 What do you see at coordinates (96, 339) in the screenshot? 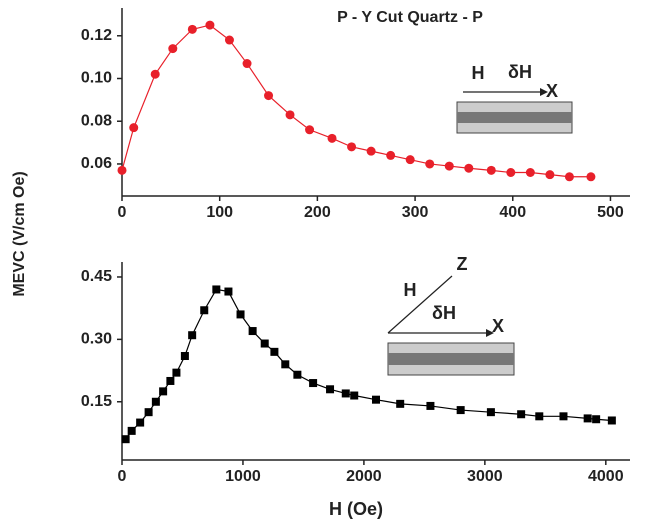
I see `y-tick-label: 0.30` at bounding box center [96, 339].